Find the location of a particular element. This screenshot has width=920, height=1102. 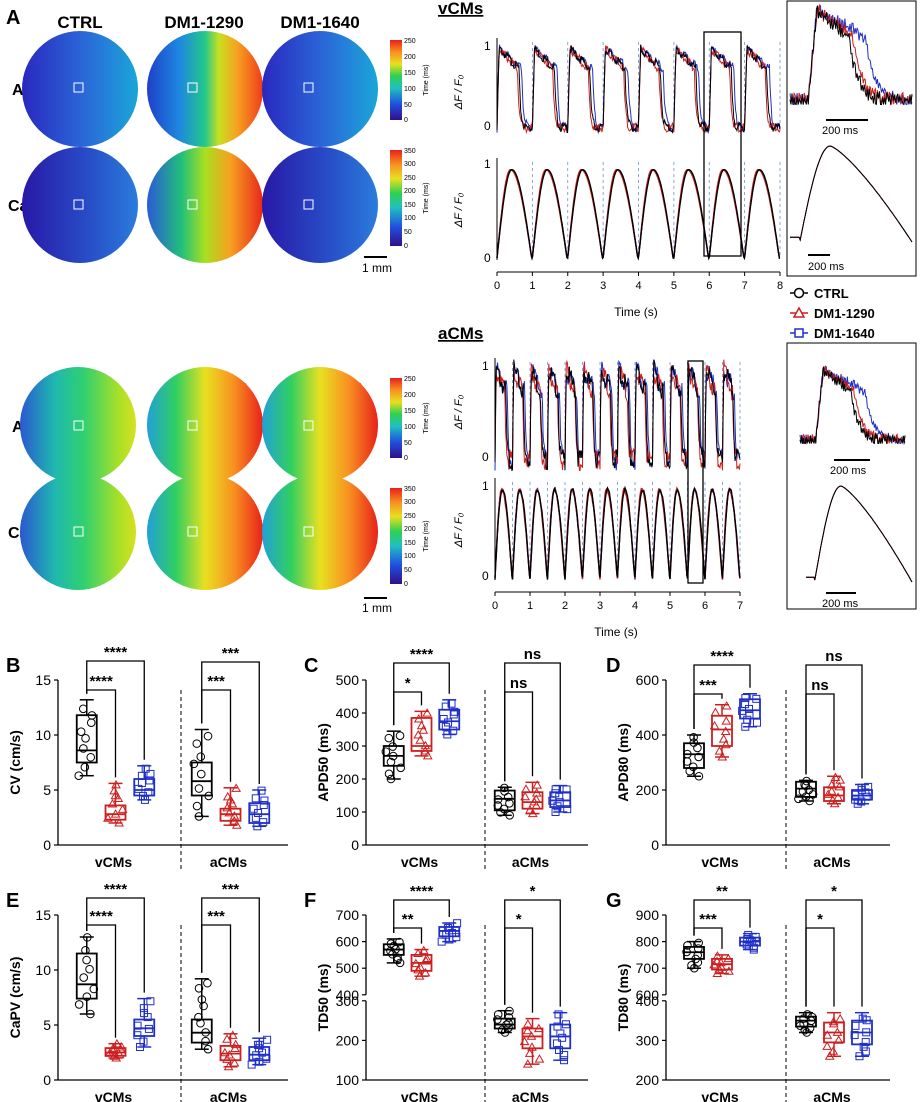

y-tick-label: 600 is located at coordinates (648, 995).